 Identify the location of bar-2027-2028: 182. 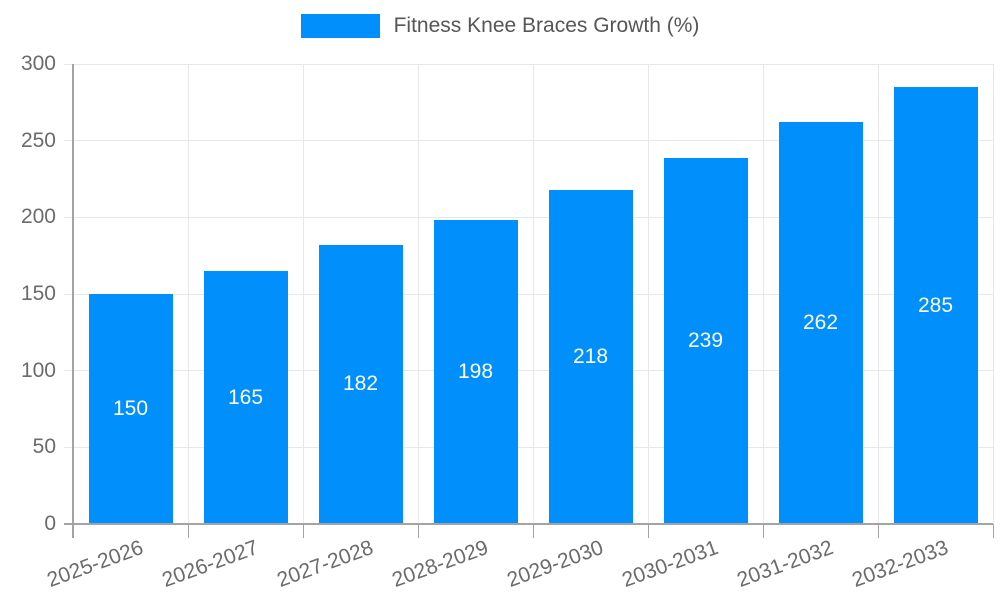
(360, 384).